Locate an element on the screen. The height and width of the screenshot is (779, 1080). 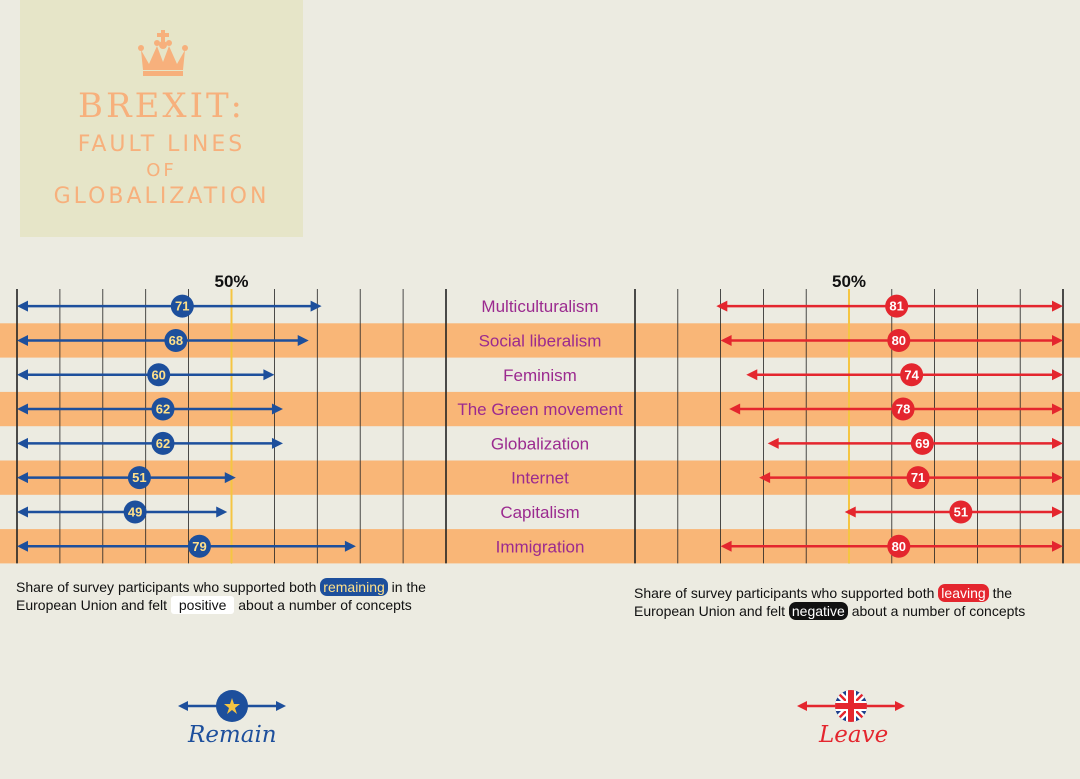
union-jack-icon is located at coordinates (851, 706).